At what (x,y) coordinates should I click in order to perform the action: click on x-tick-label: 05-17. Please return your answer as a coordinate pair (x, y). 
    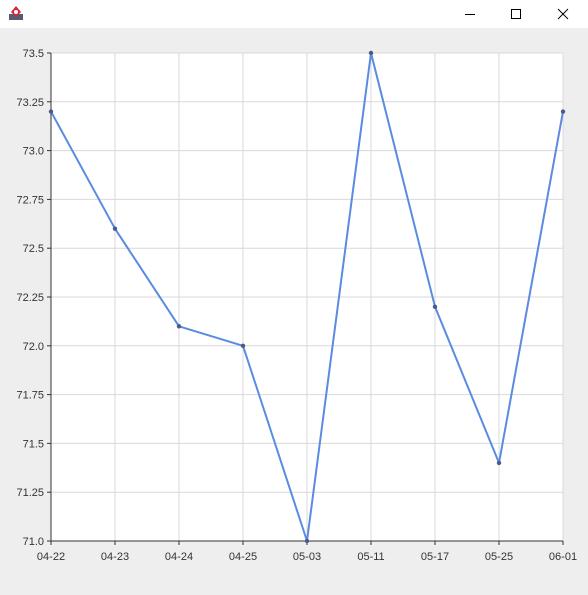
    Looking at the image, I should click on (435, 557).